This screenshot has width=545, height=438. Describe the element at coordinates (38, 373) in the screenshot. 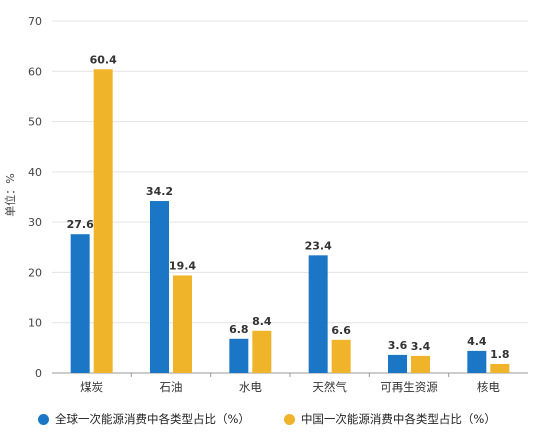

I see `y-tick-label: 0` at that location.